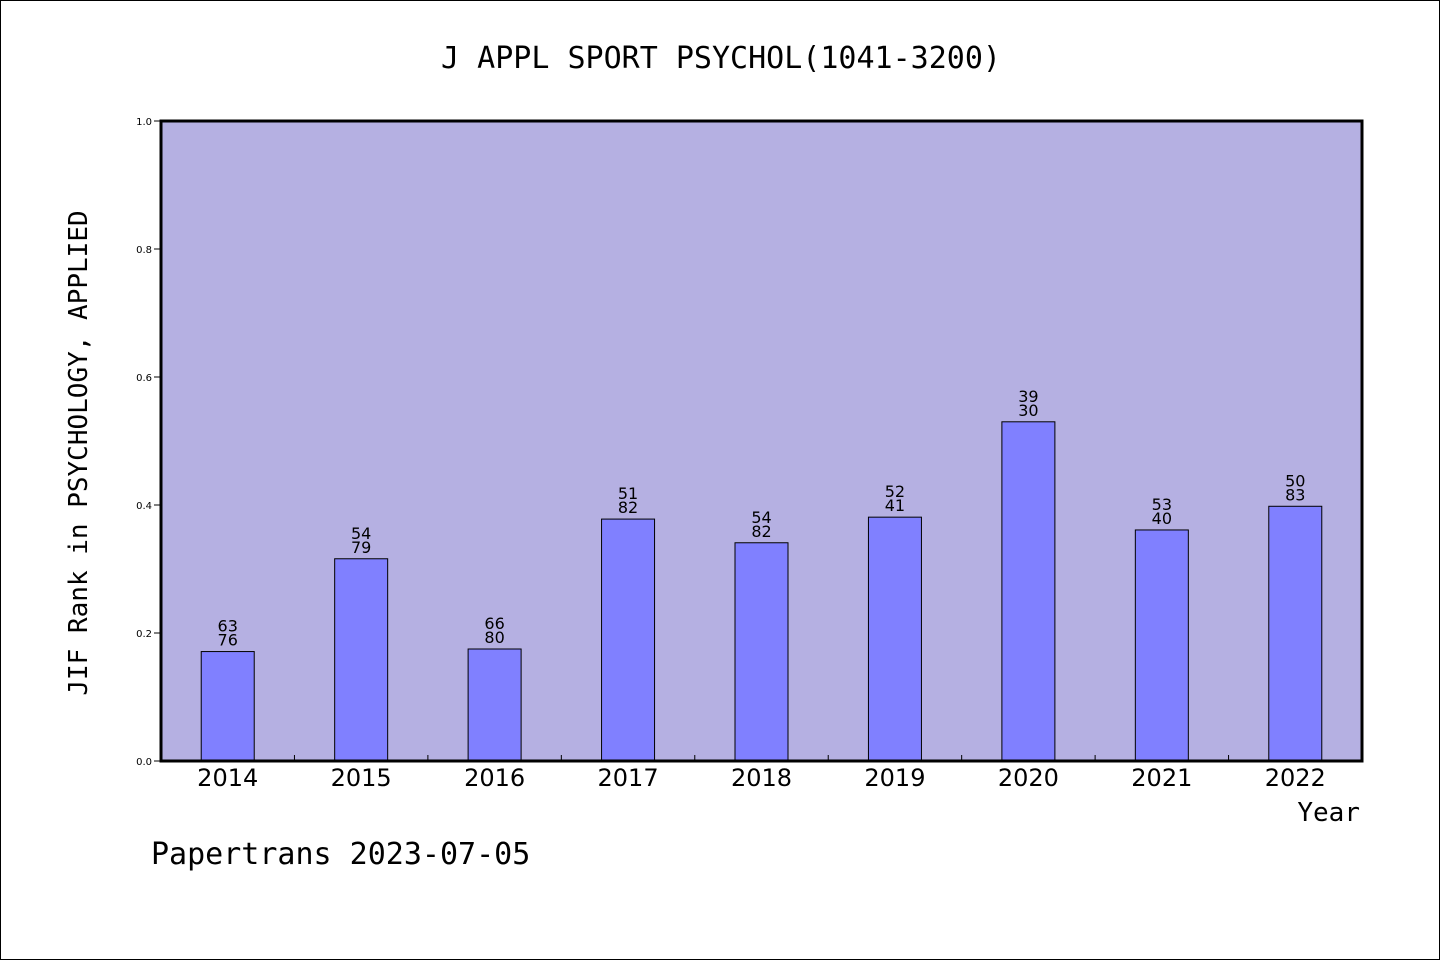 The image size is (1440, 961). I want to click on bar-2016, so click(494, 705).